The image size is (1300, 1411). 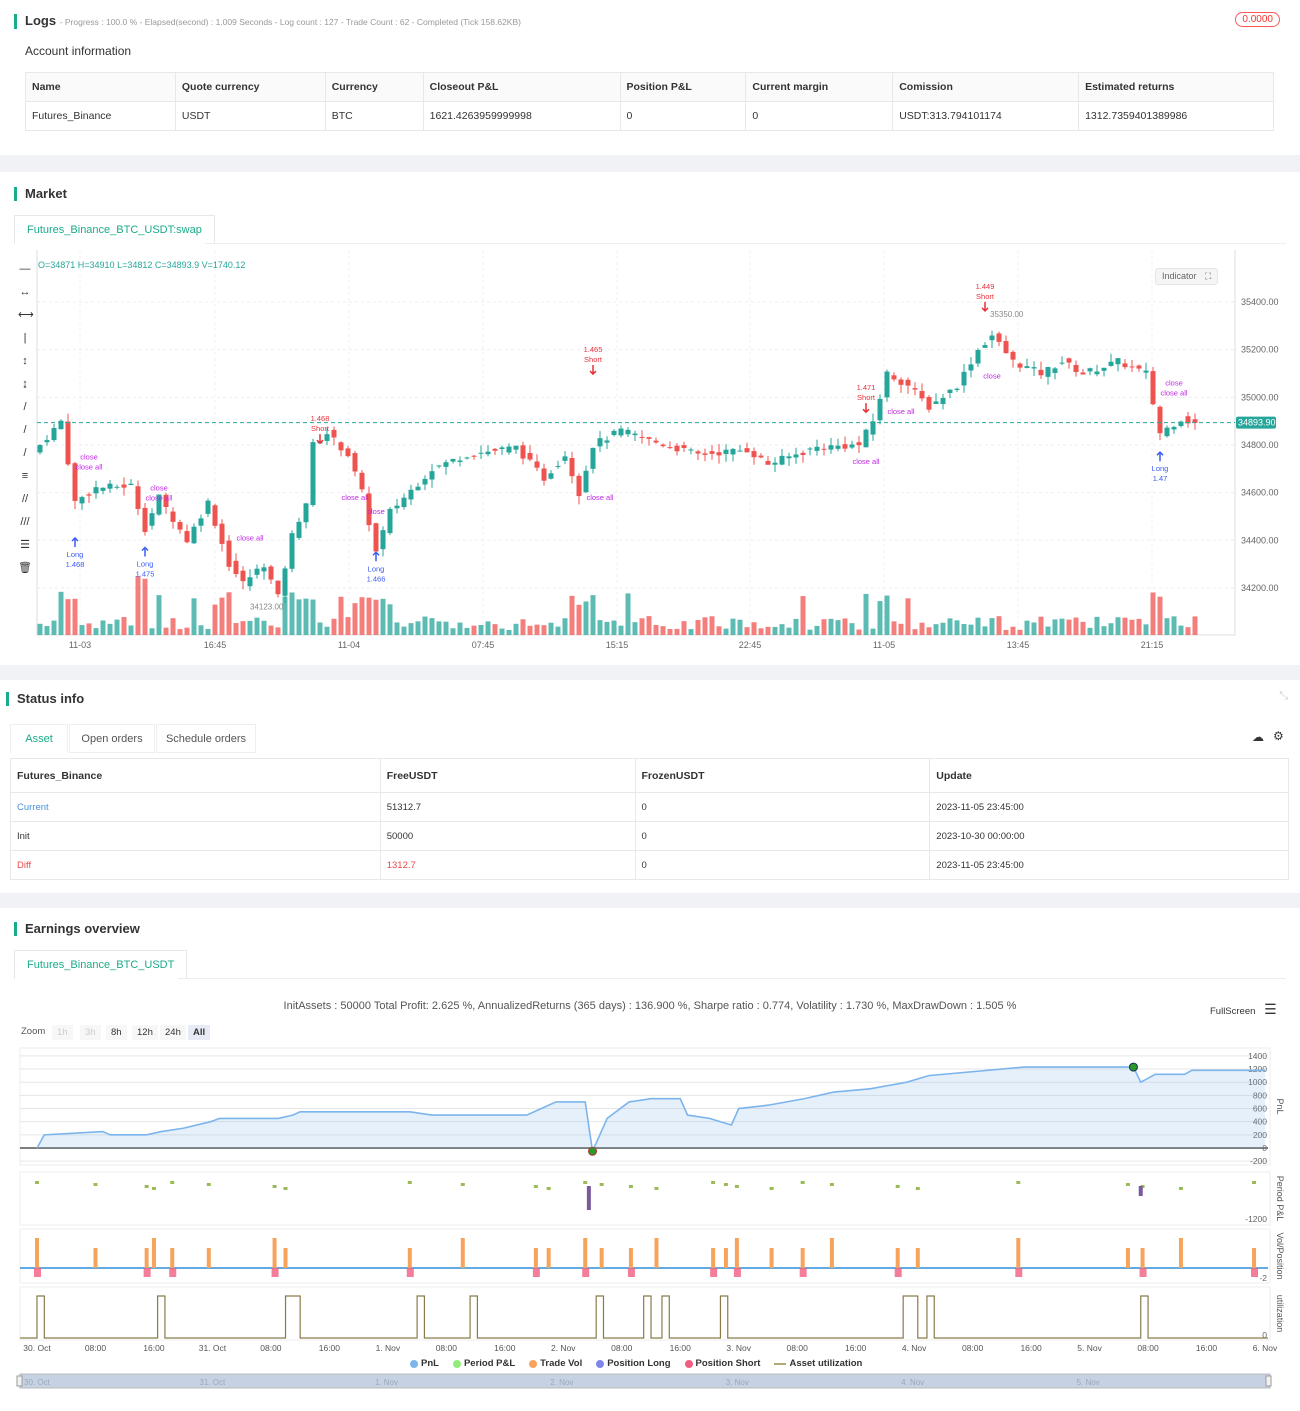 I want to click on legend-item: Trade Vol, so click(x=555, y=1363).